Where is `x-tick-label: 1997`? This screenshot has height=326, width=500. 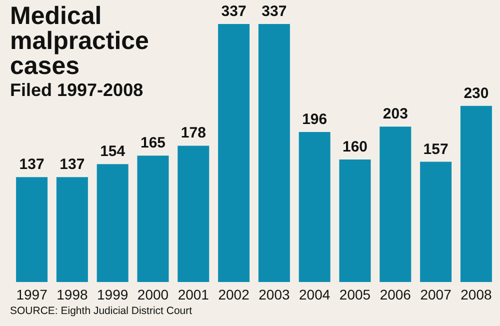
x-tick-label: 1997 is located at coordinates (32, 294).